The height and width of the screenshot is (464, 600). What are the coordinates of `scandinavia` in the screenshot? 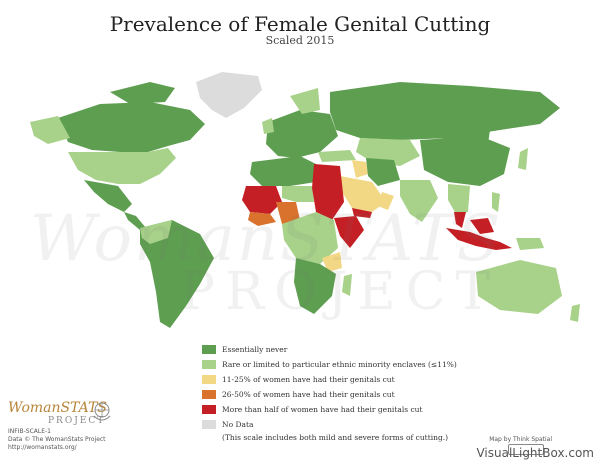 It's located at (305, 101).